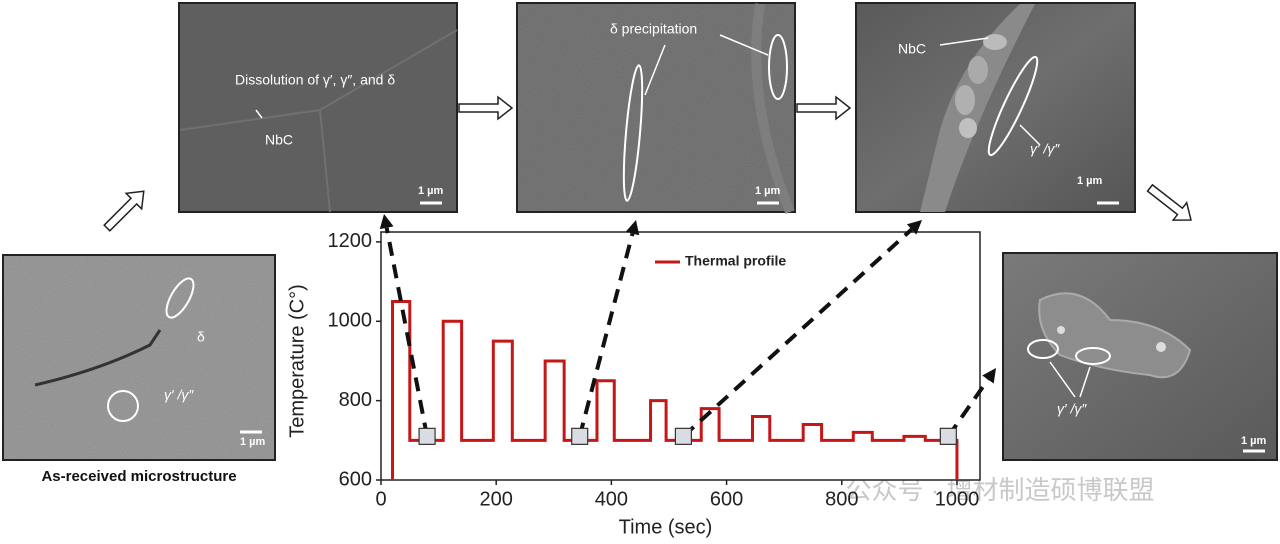 The image size is (1280, 544). What do you see at coordinates (611, 499) in the screenshot?
I see `x-tick-label: 400` at bounding box center [611, 499].